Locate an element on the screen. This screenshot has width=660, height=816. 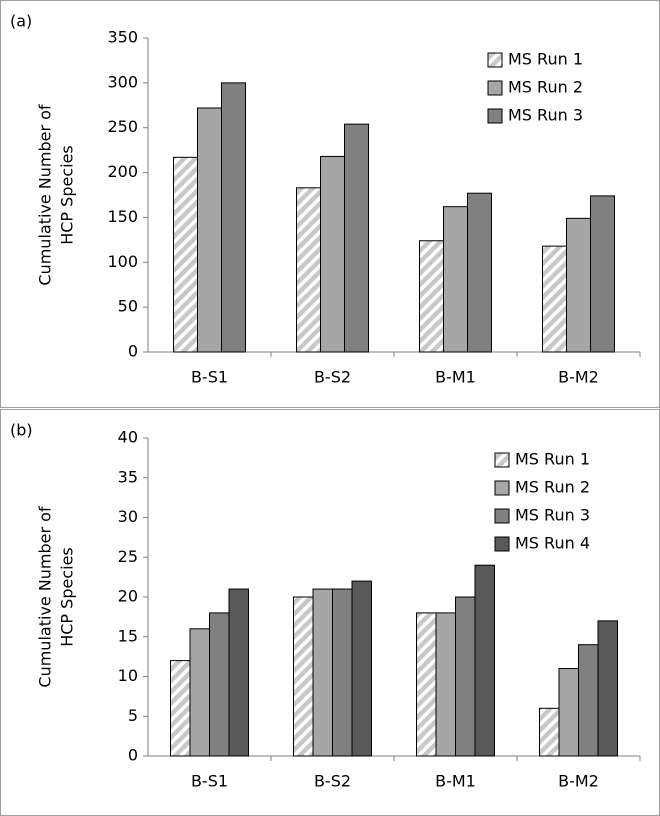
y-tick-label: 20 is located at coordinates (128, 596).